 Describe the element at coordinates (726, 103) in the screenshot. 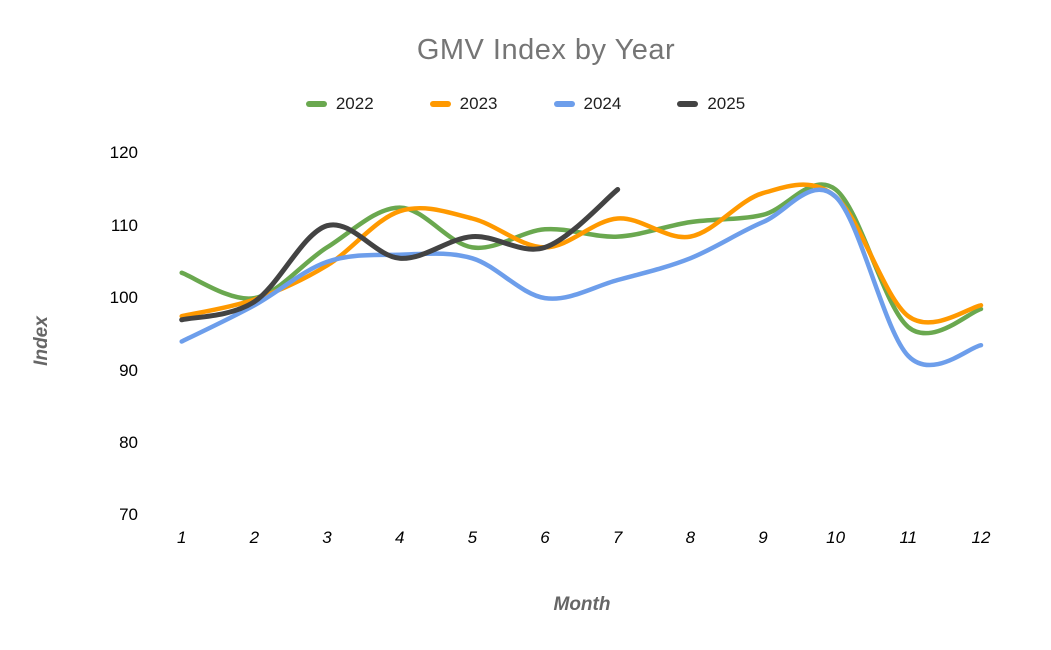

I see `legend-label-2025: 2025` at that location.